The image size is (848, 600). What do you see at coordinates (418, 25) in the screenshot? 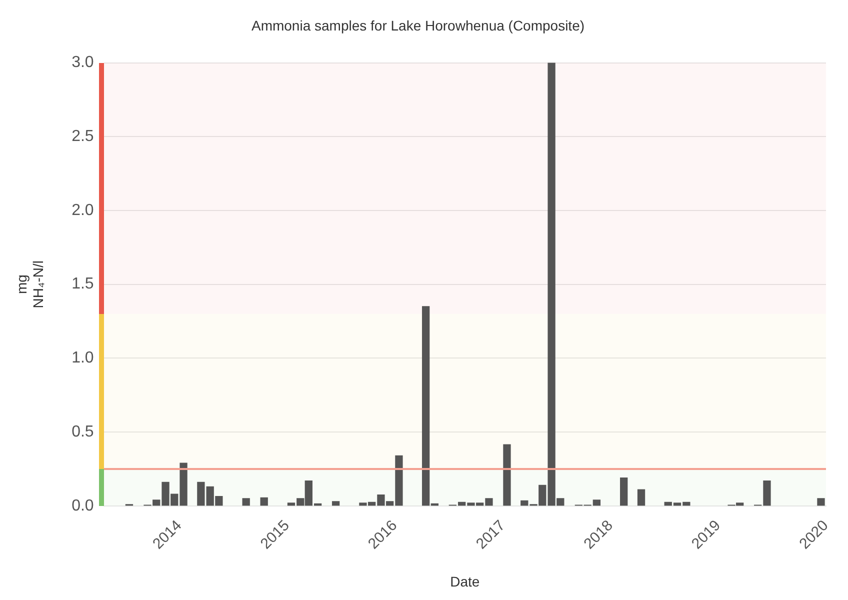
I see `chart-title: Ammonia samples for Lake Horowhenua (Composite)` at bounding box center [418, 25].